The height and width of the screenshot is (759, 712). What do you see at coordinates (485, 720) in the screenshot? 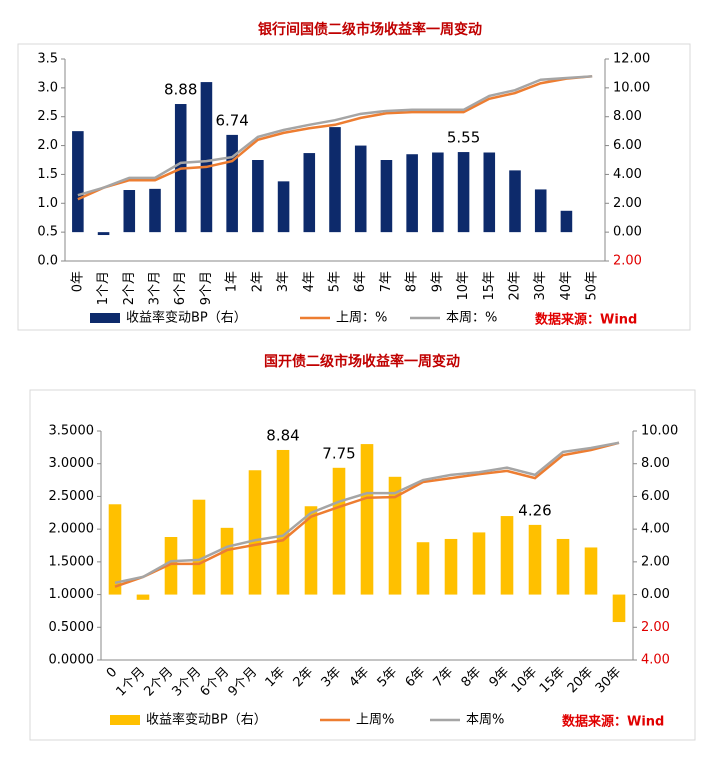
I see `legend-label: 本周%` at bounding box center [485, 720].